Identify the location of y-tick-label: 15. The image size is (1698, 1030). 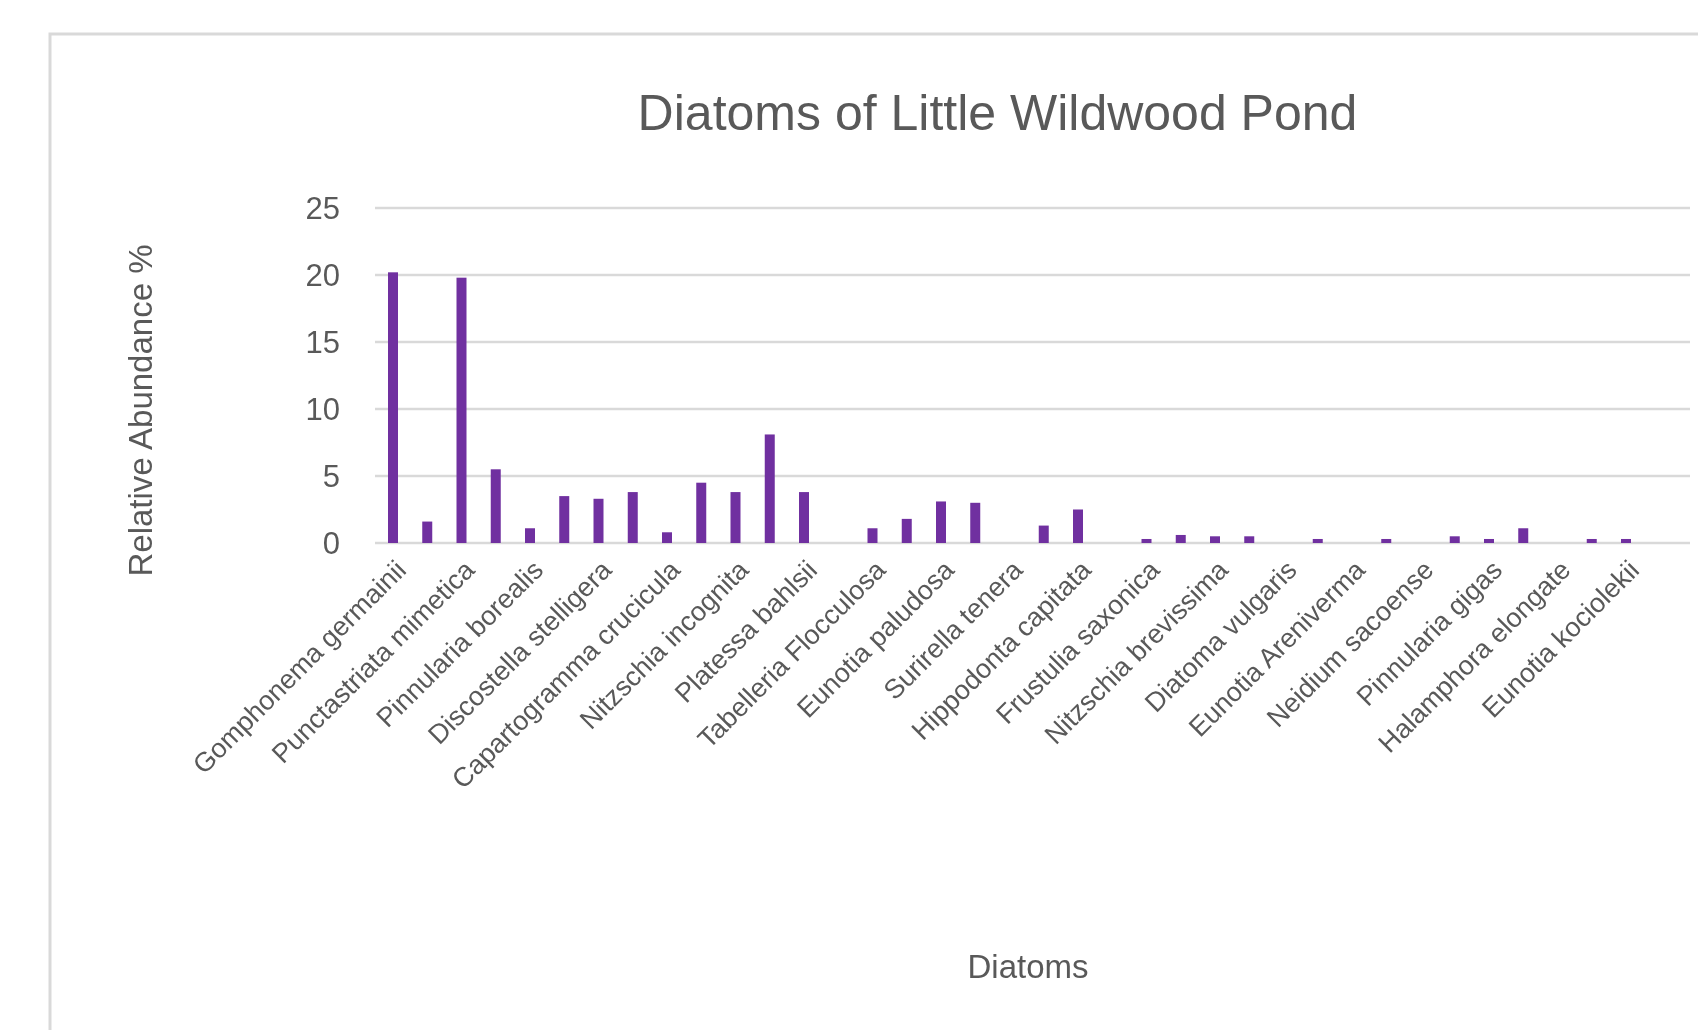
(322, 342).